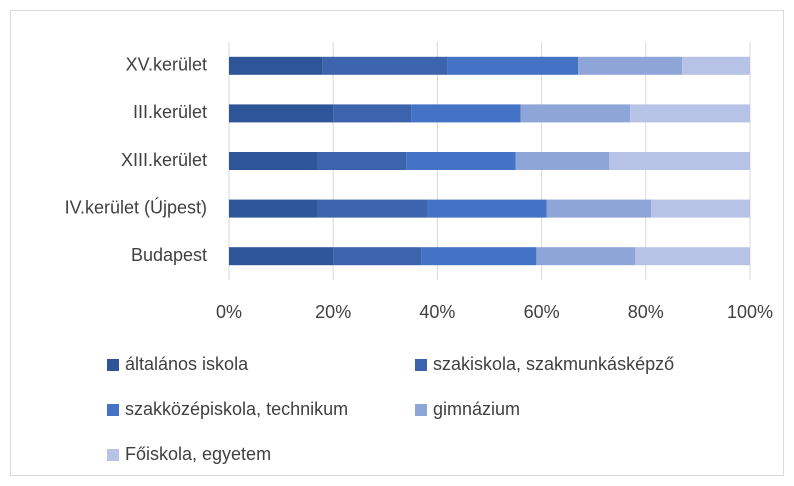 Image resolution: width=794 pixels, height=486 pixels. I want to click on y-tick-label: IV.kerület (Újpest), so click(136, 206).